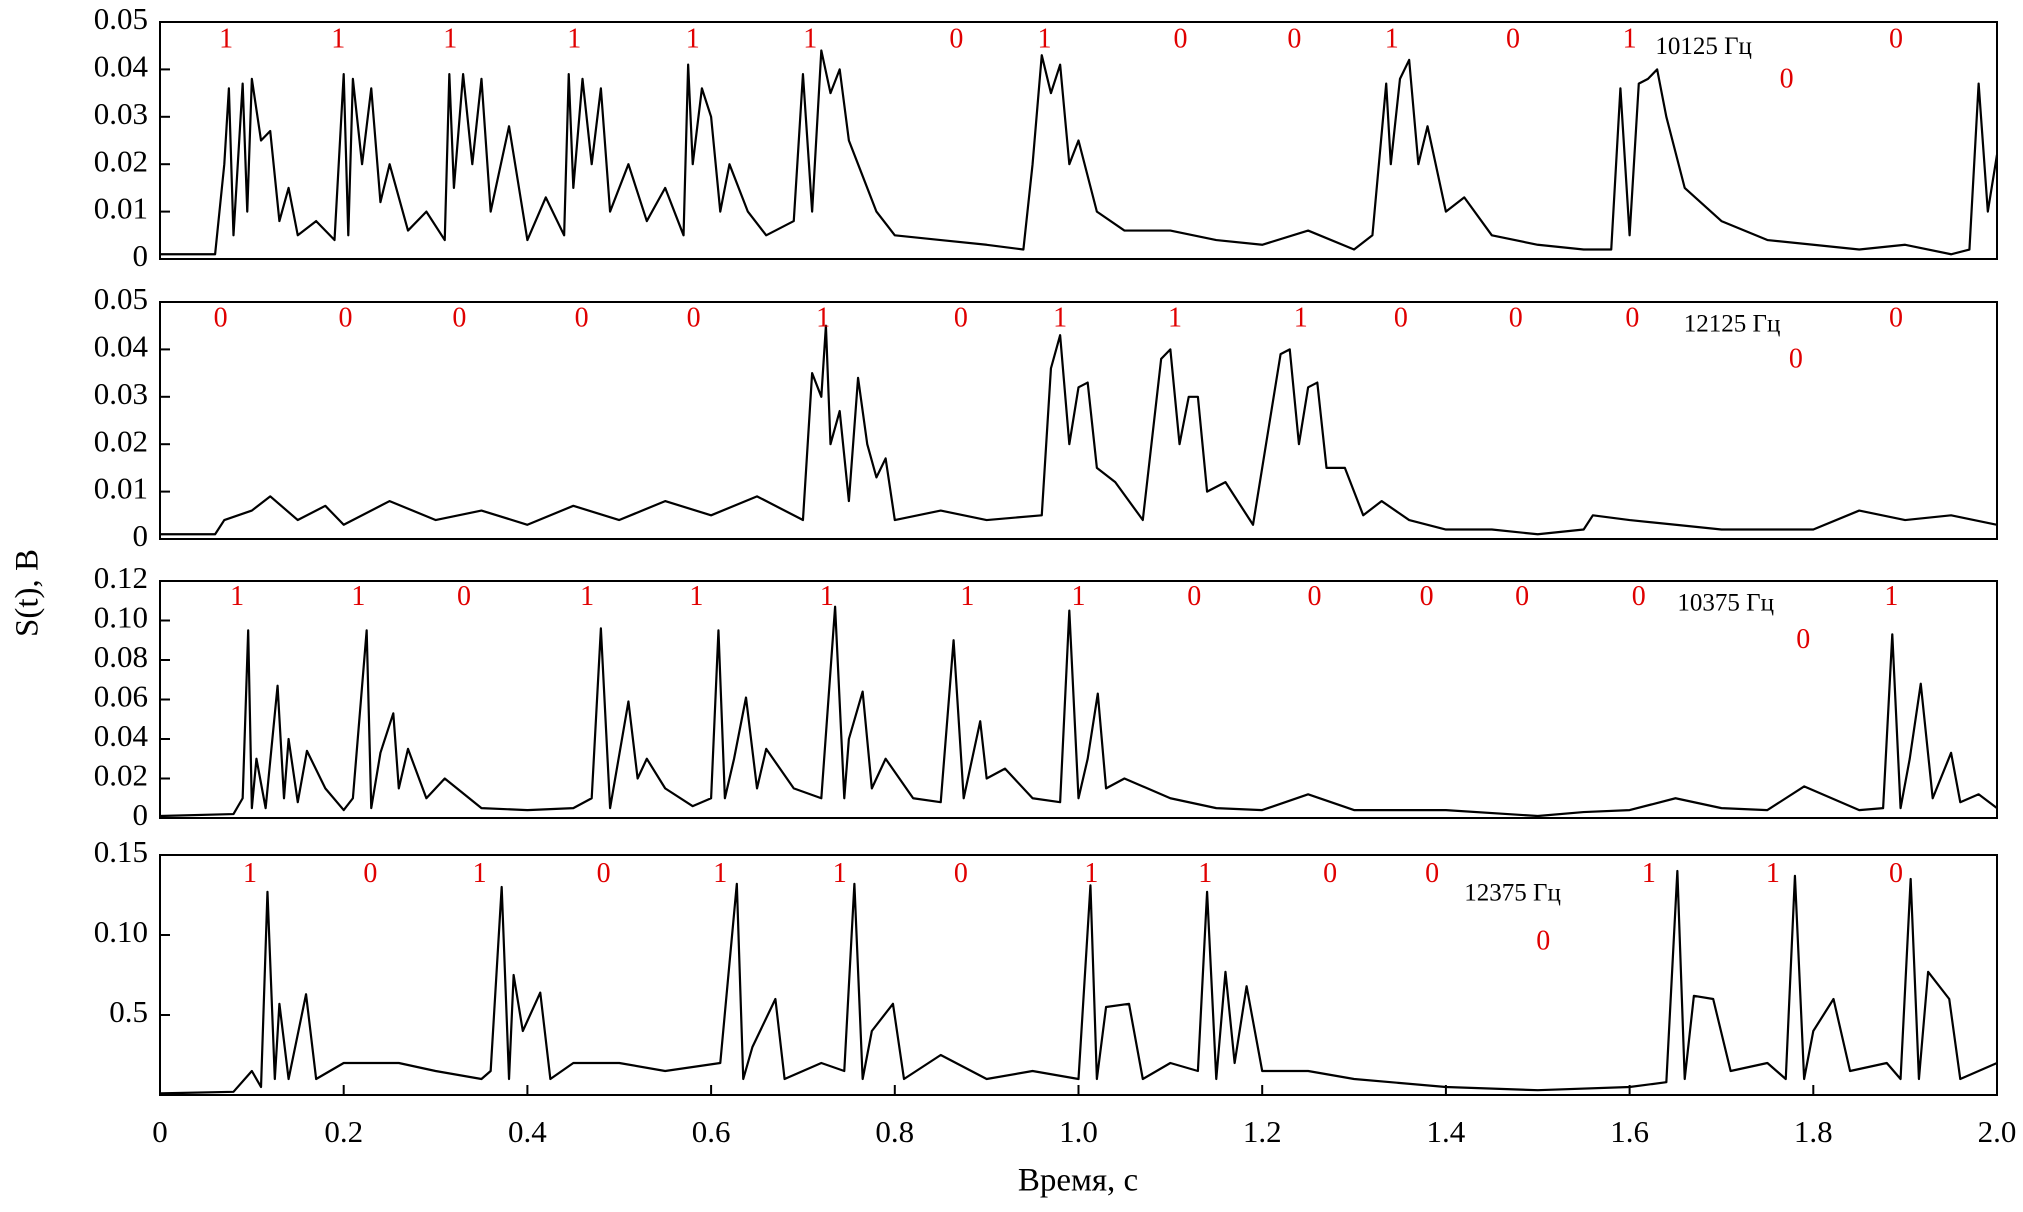 This screenshot has height=1212, width=2023. Describe the element at coordinates (894, 1131) in the screenshot. I see `x-tick-label: 0.8` at that location.